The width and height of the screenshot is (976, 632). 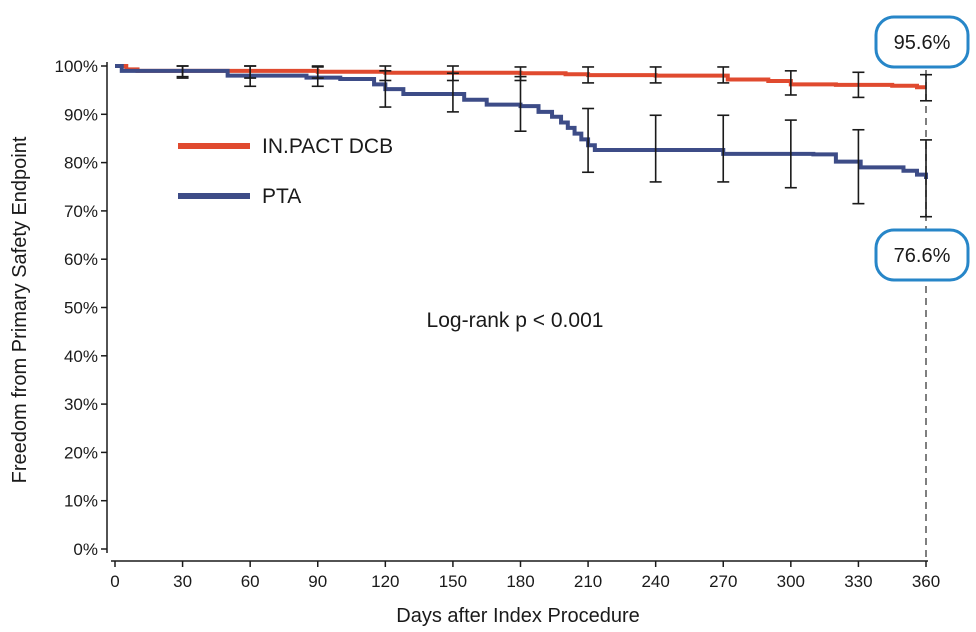 What do you see at coordinates (517, 616) in the screenshot?
I see `x-axis-title: Days after Index Procedure` at bounding box center [517, 616].